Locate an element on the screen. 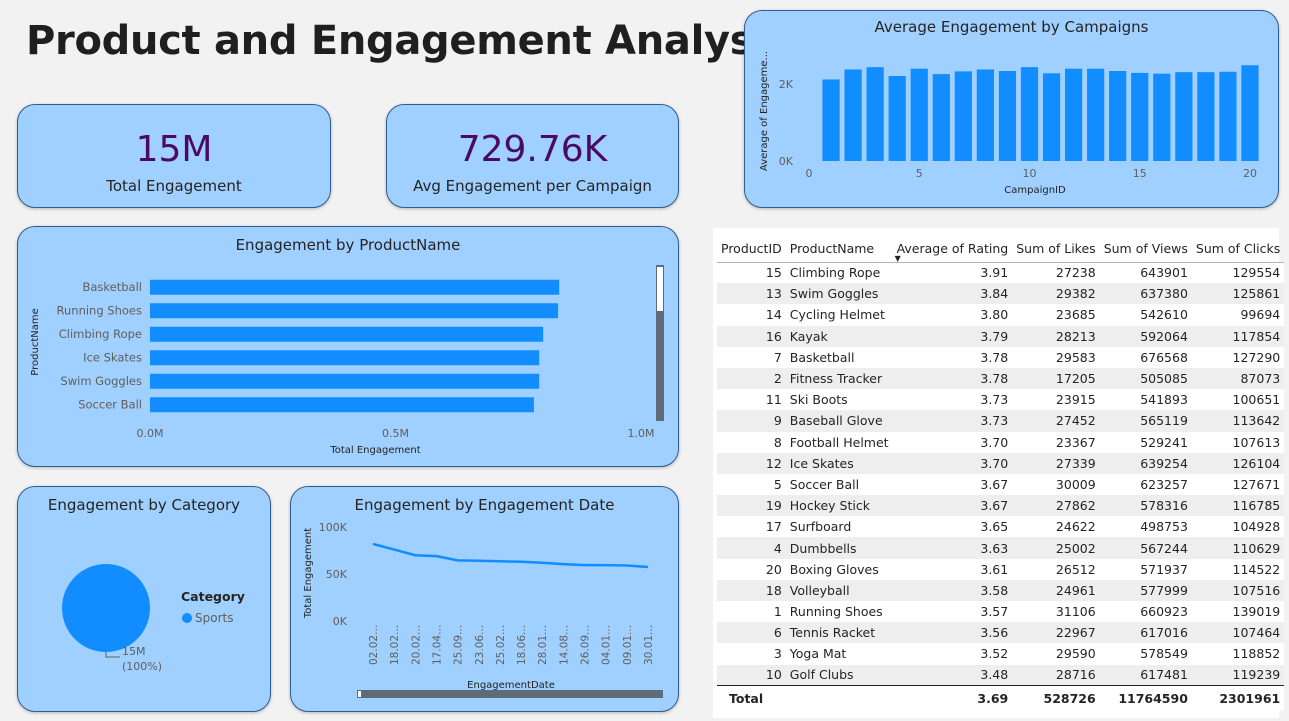  table-row: 4 Dumbbells 3.63 25002 567244 110629 is located at coordinates (1001, 548).